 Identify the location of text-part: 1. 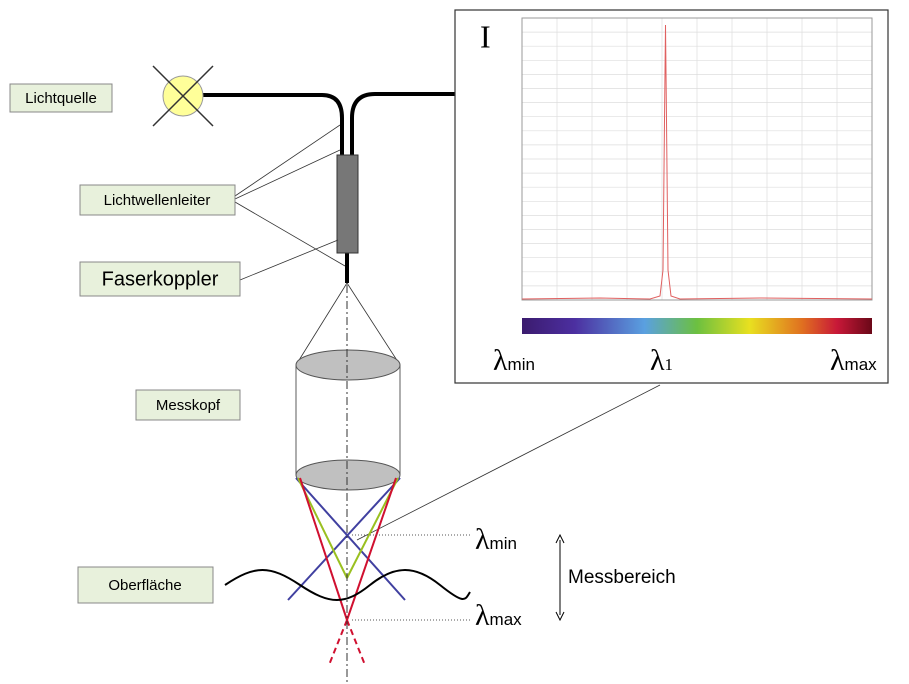
(669, 364).